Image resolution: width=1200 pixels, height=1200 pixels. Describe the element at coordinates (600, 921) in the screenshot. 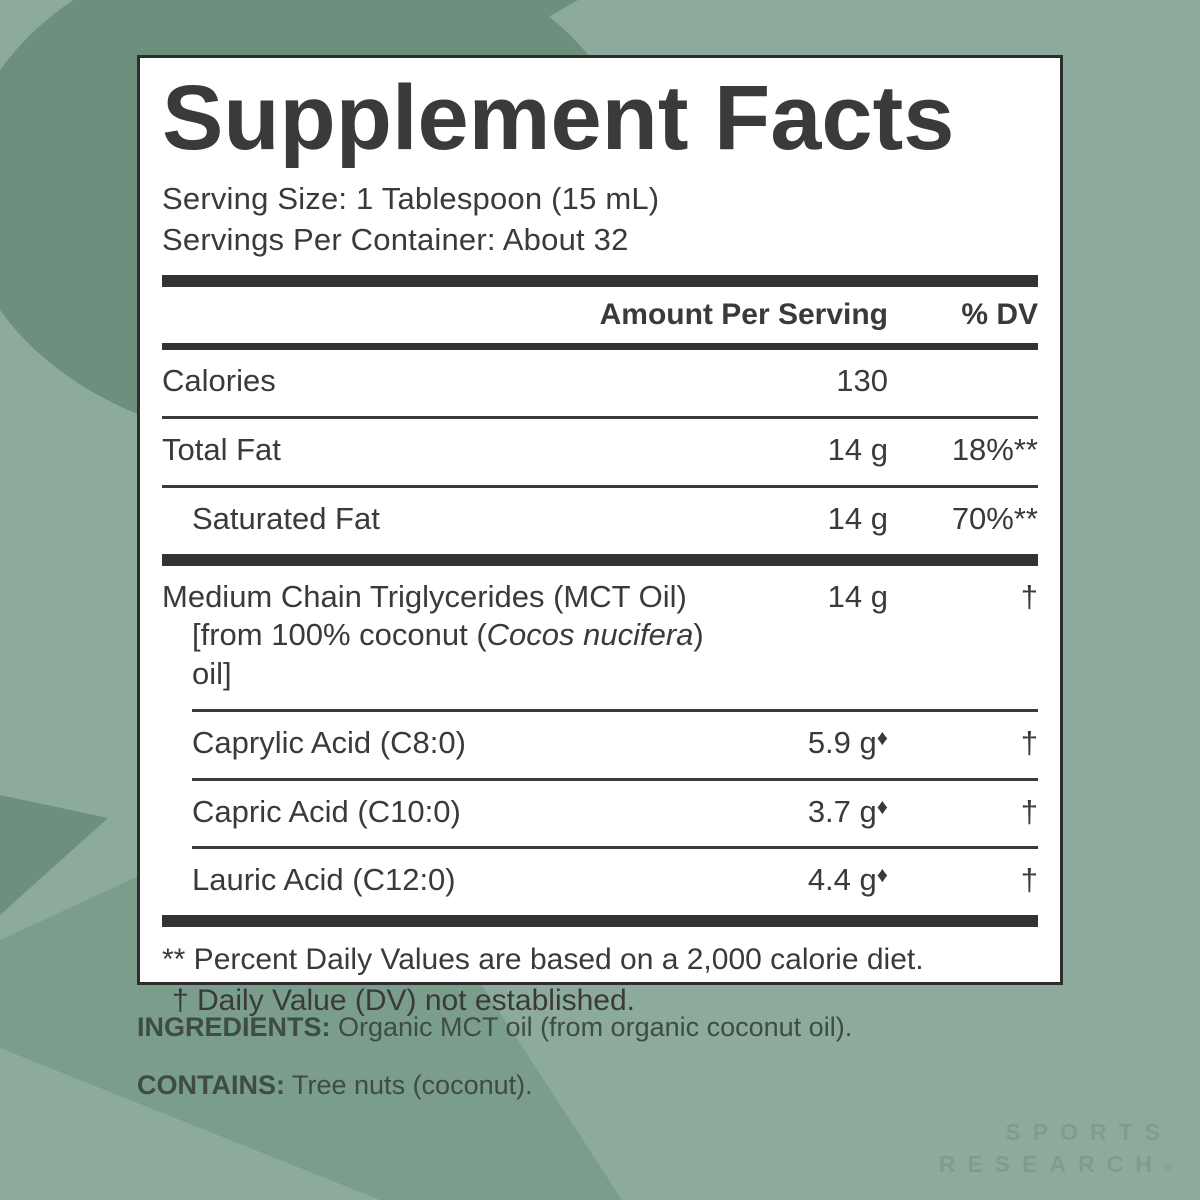

I see `divider-thick-bottom` at that location.